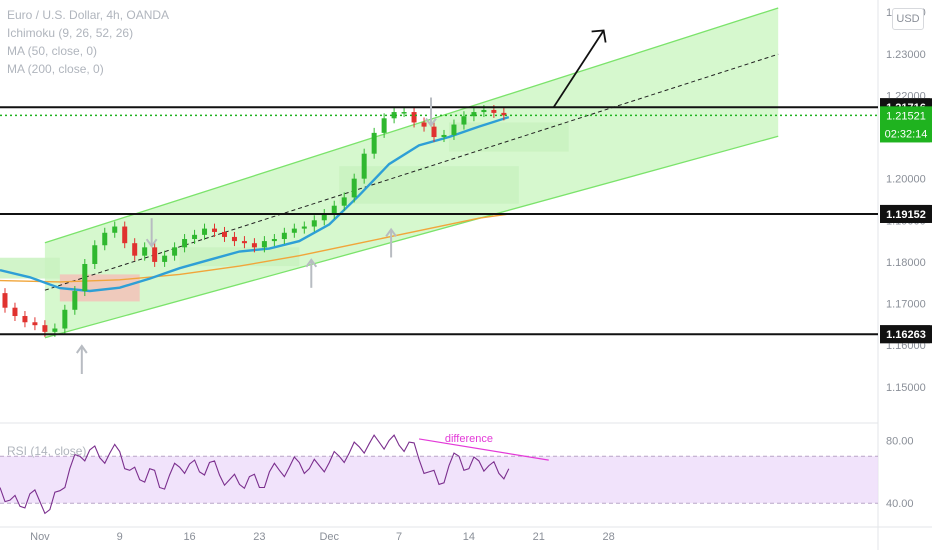  I want to click on rsi-annotation: difference, so click(469, 439).